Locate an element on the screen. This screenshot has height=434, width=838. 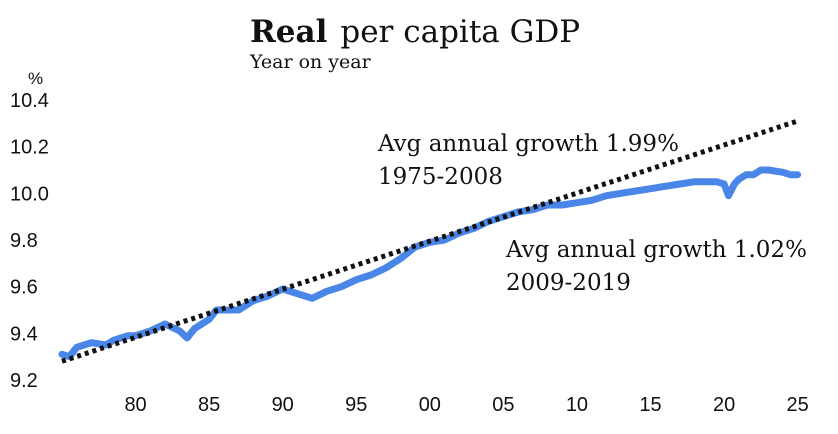
x-tick-label: 95 is located at coordinates (356, 405).